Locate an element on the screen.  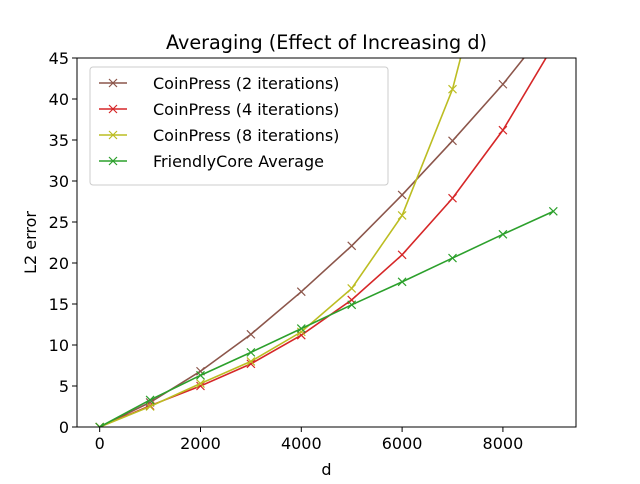
chart-title: Averaging (Effect of Increasing d) is located at coordinates (326, 42).